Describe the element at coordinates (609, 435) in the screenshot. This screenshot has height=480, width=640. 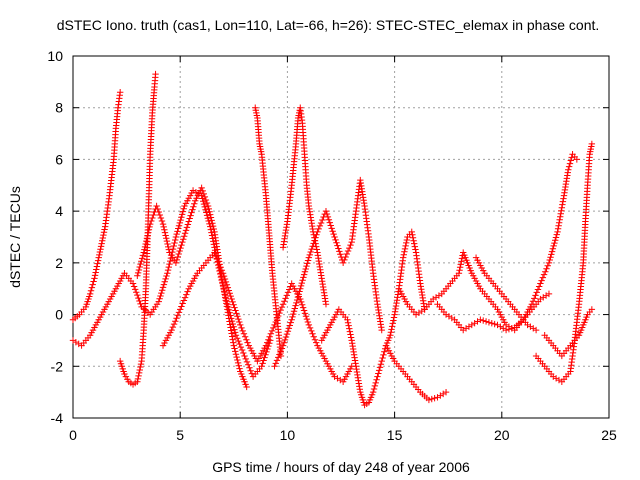
I see `x-tick-label: 25` at that location.